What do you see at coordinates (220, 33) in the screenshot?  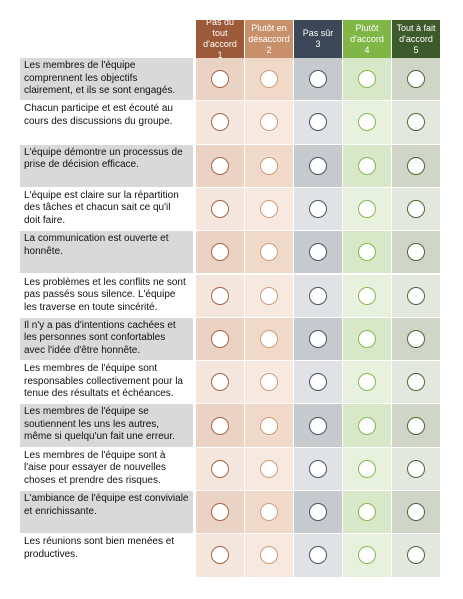 I see `column-label: Pas du tout d'accord` at bounding box center [220, 33].